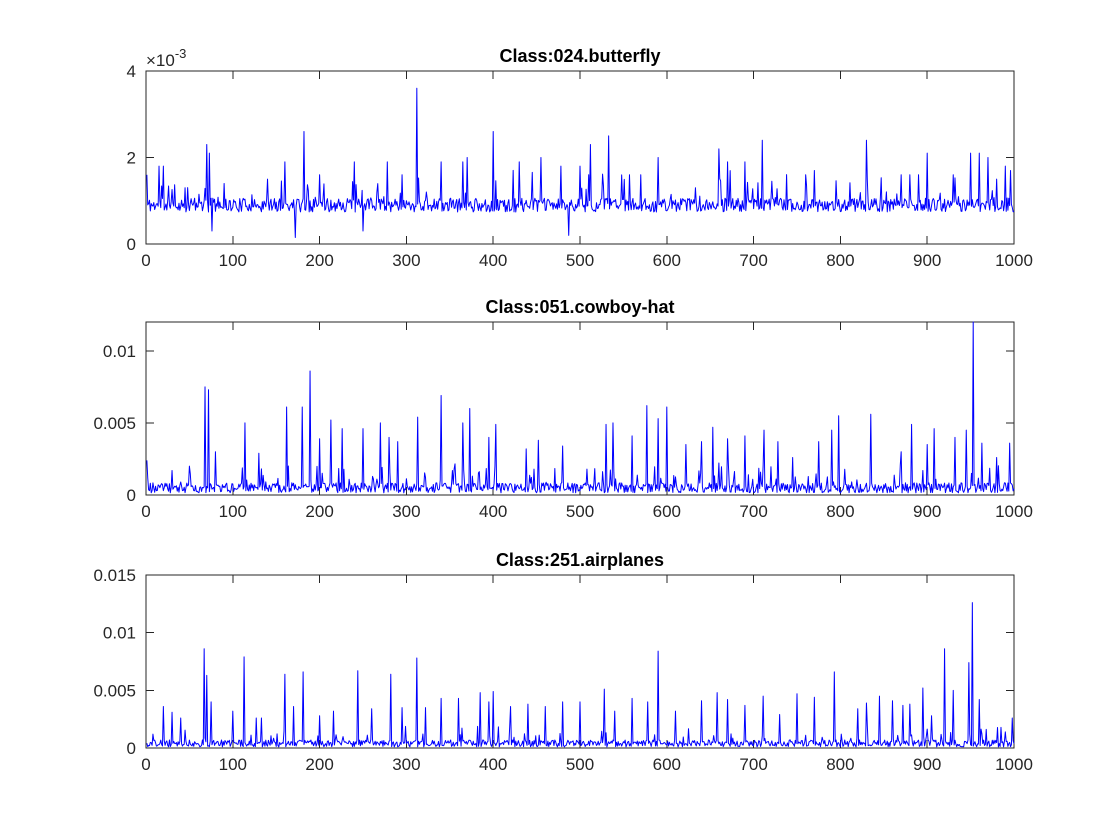 The height and width of the screenshot is (840, 1120). I want to click on y-tick-label: 2, so click(131, 158).